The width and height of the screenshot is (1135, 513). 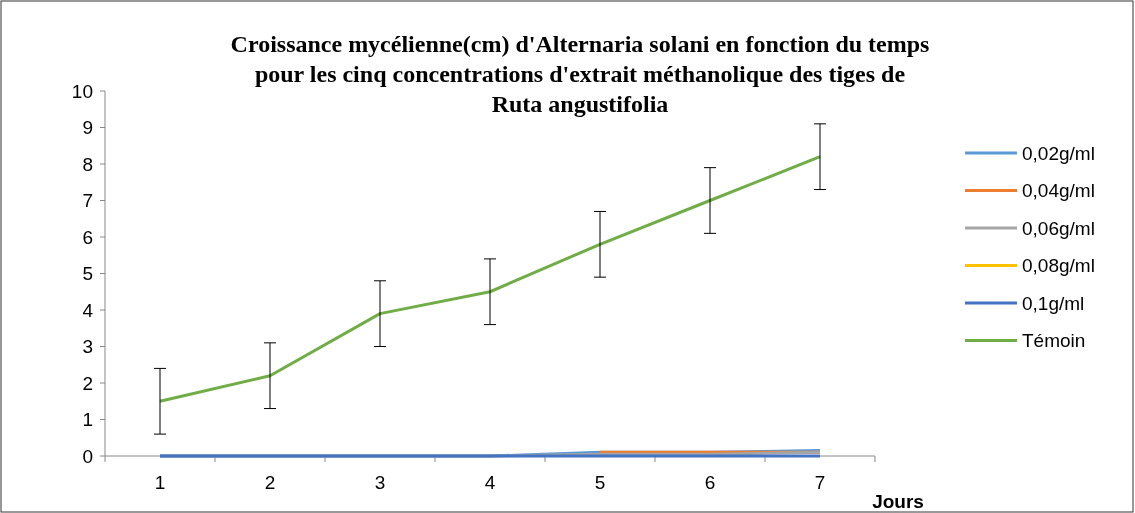 What do you see at coordinates (87, 420) in the screenshot?
I see `y-tick-label: 1` at bounding box center [87, 420].